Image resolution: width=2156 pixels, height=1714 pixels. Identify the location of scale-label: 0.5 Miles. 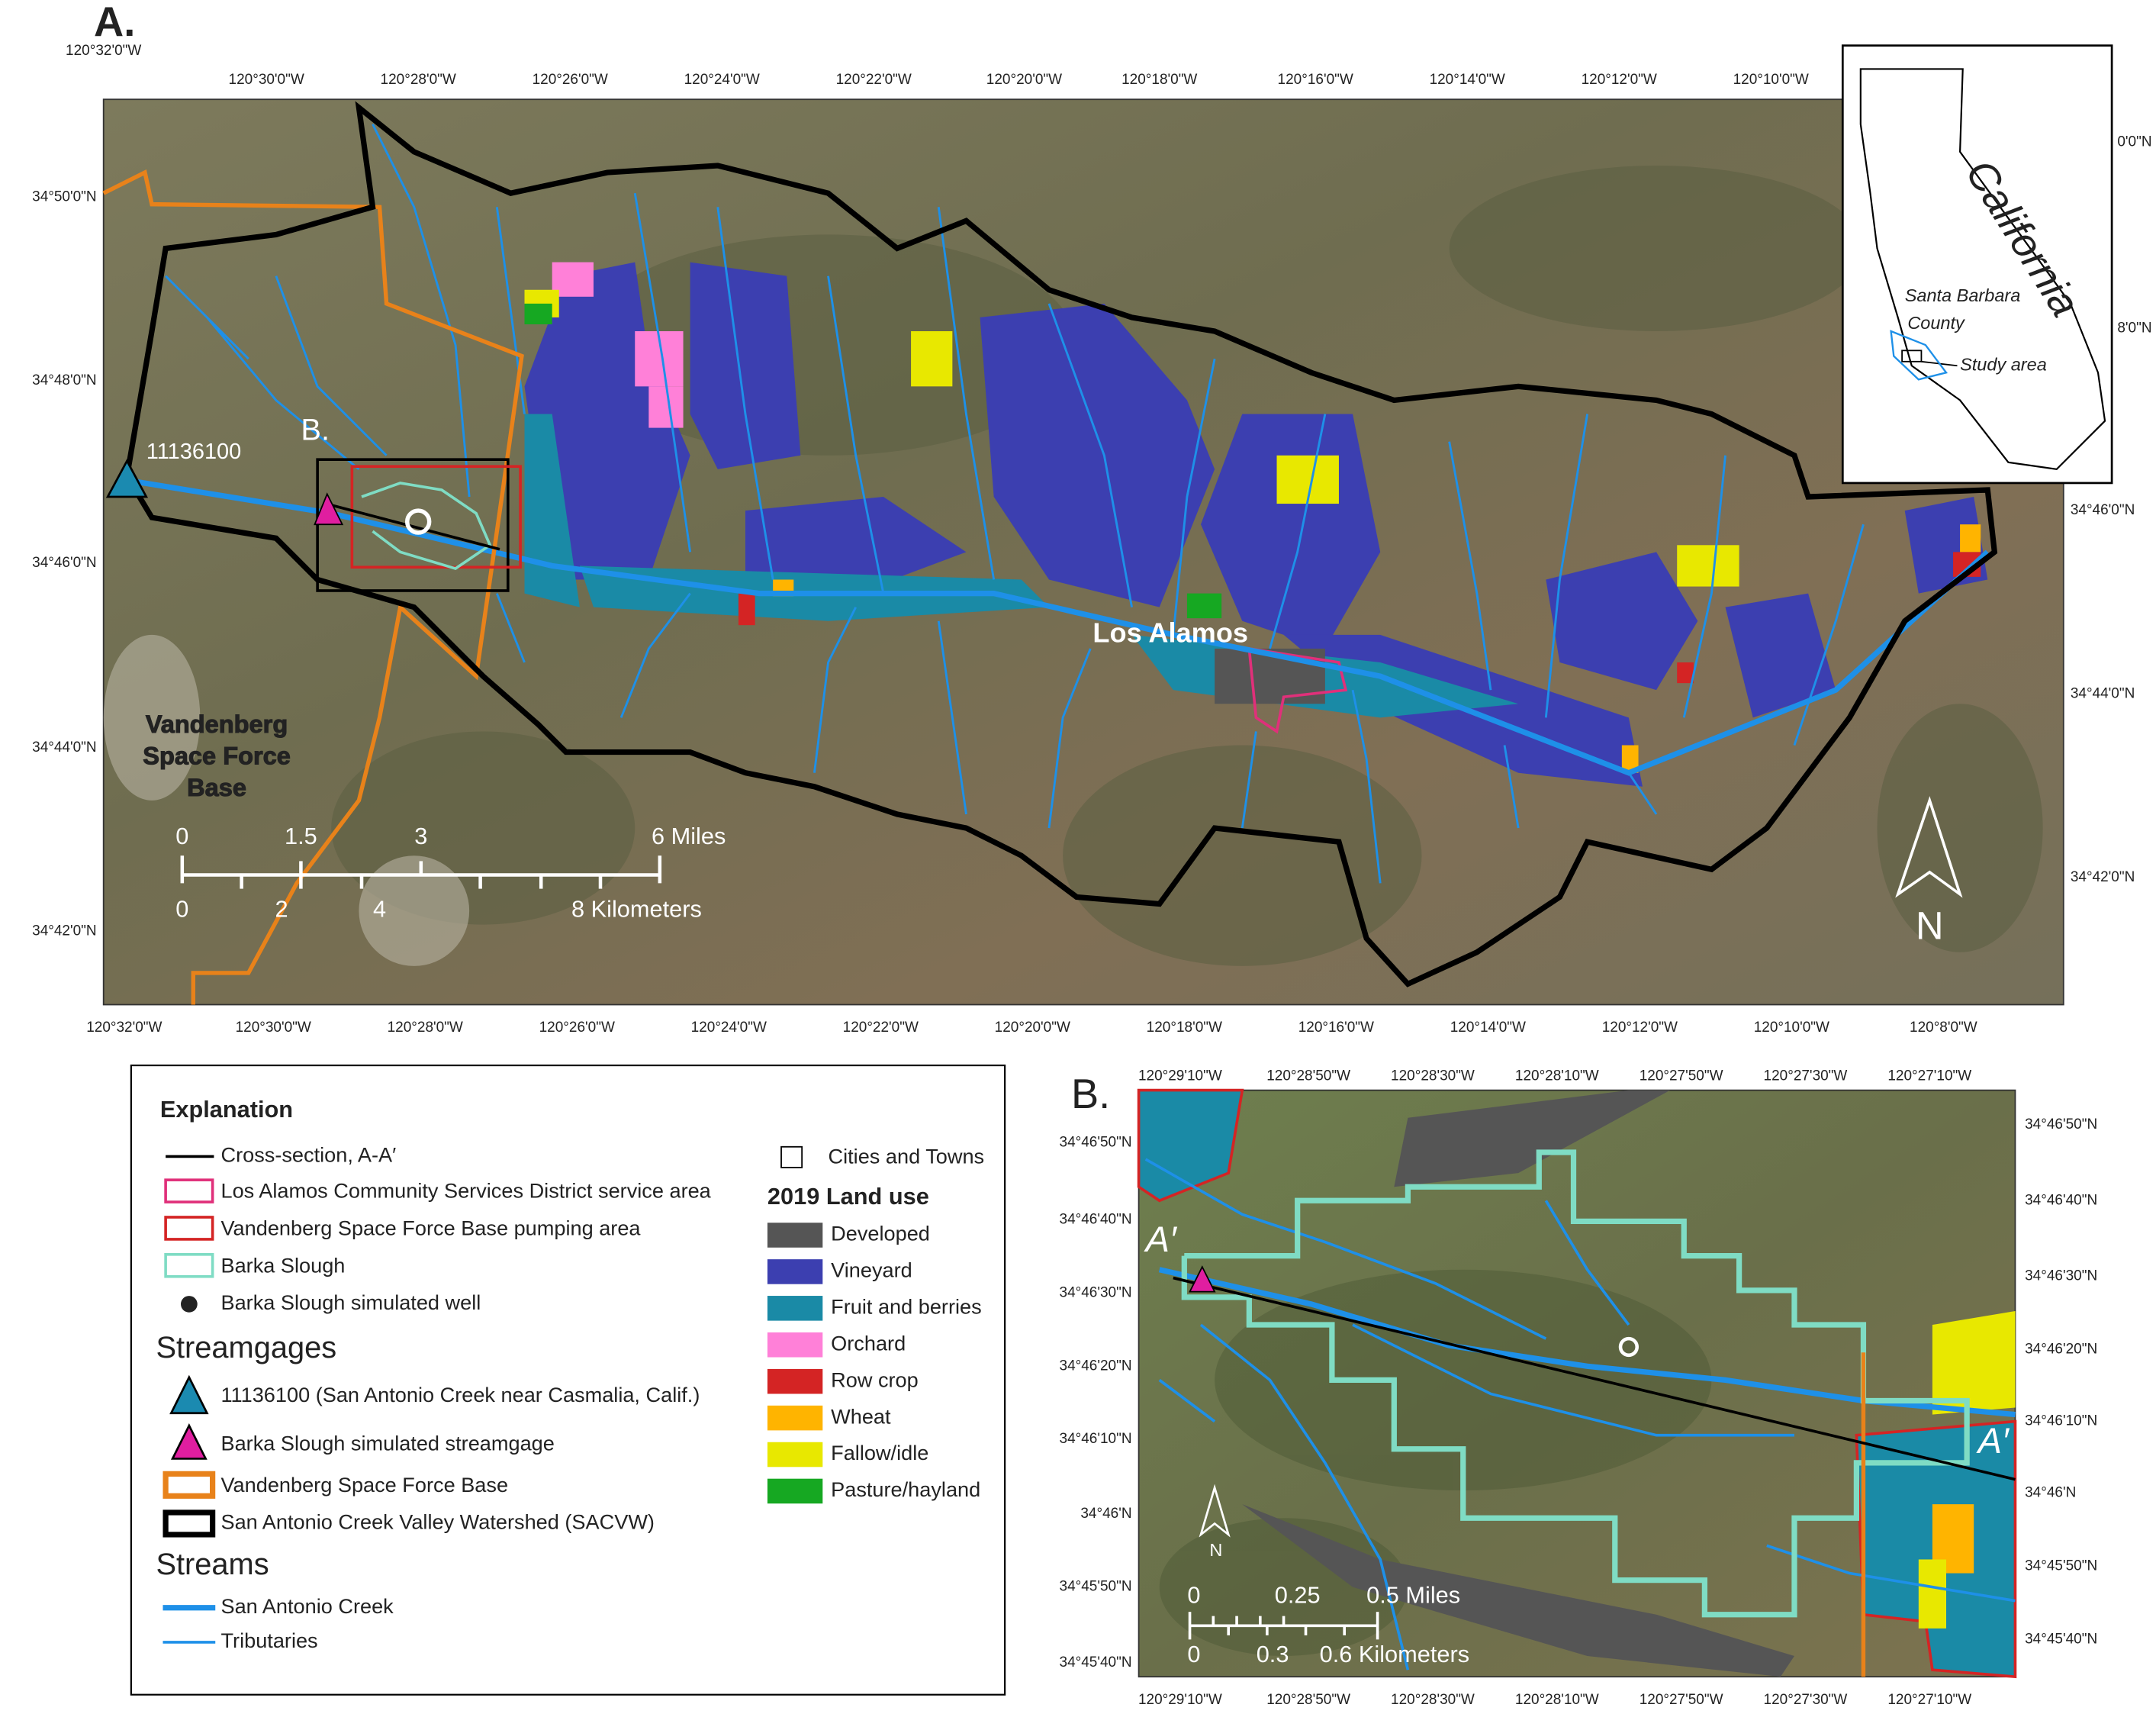
(1413, 1594).